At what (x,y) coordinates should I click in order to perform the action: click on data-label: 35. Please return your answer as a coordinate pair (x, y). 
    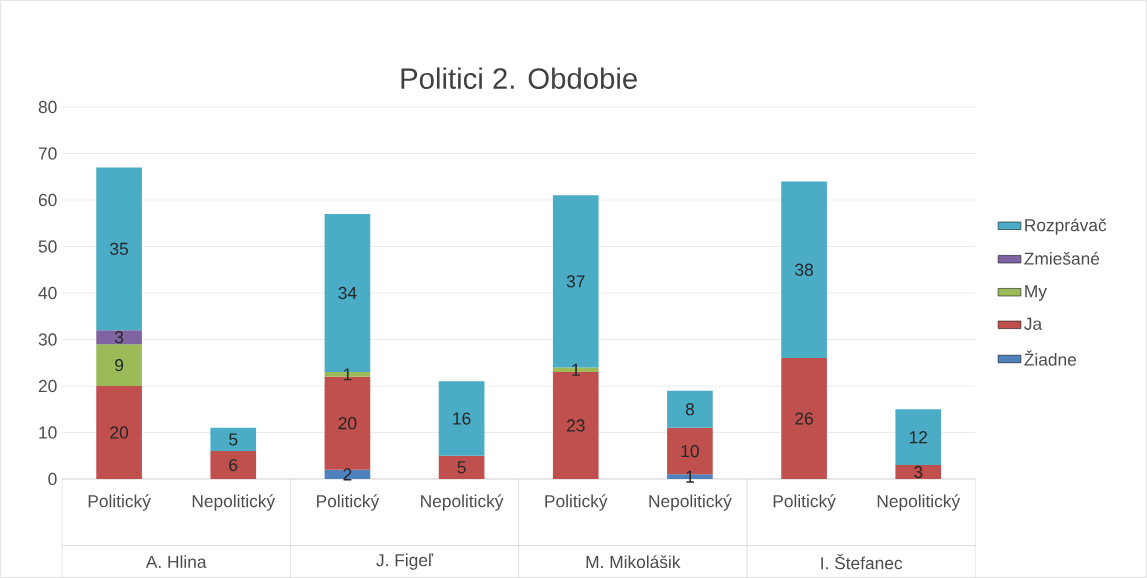
    Looking at the image, I should click on (119, 248).